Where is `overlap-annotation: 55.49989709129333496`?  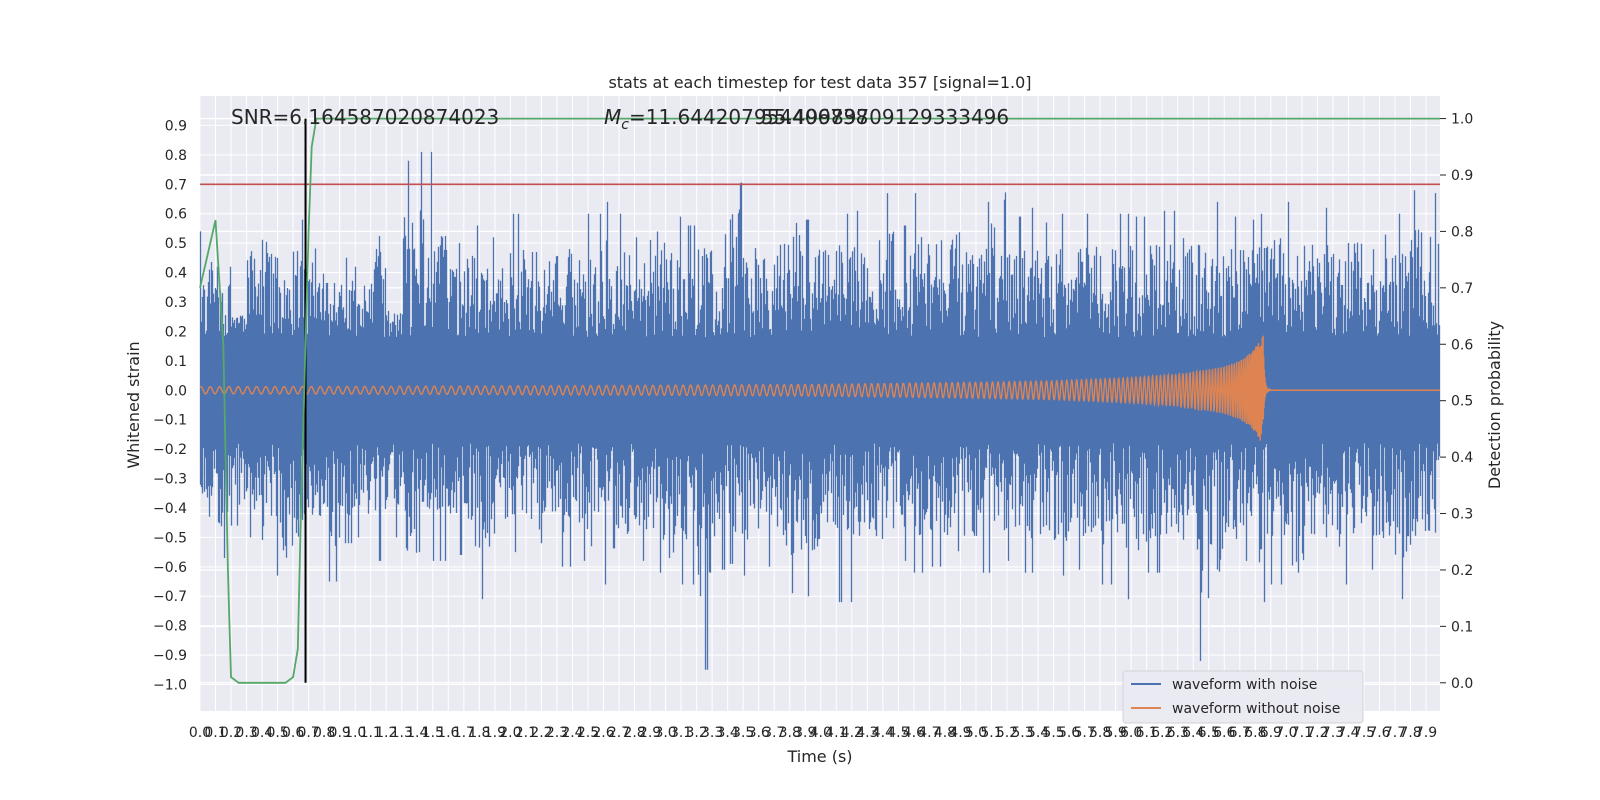 overlap-annotation: 55.49989709129333496 is located at coordinates (885, 117).